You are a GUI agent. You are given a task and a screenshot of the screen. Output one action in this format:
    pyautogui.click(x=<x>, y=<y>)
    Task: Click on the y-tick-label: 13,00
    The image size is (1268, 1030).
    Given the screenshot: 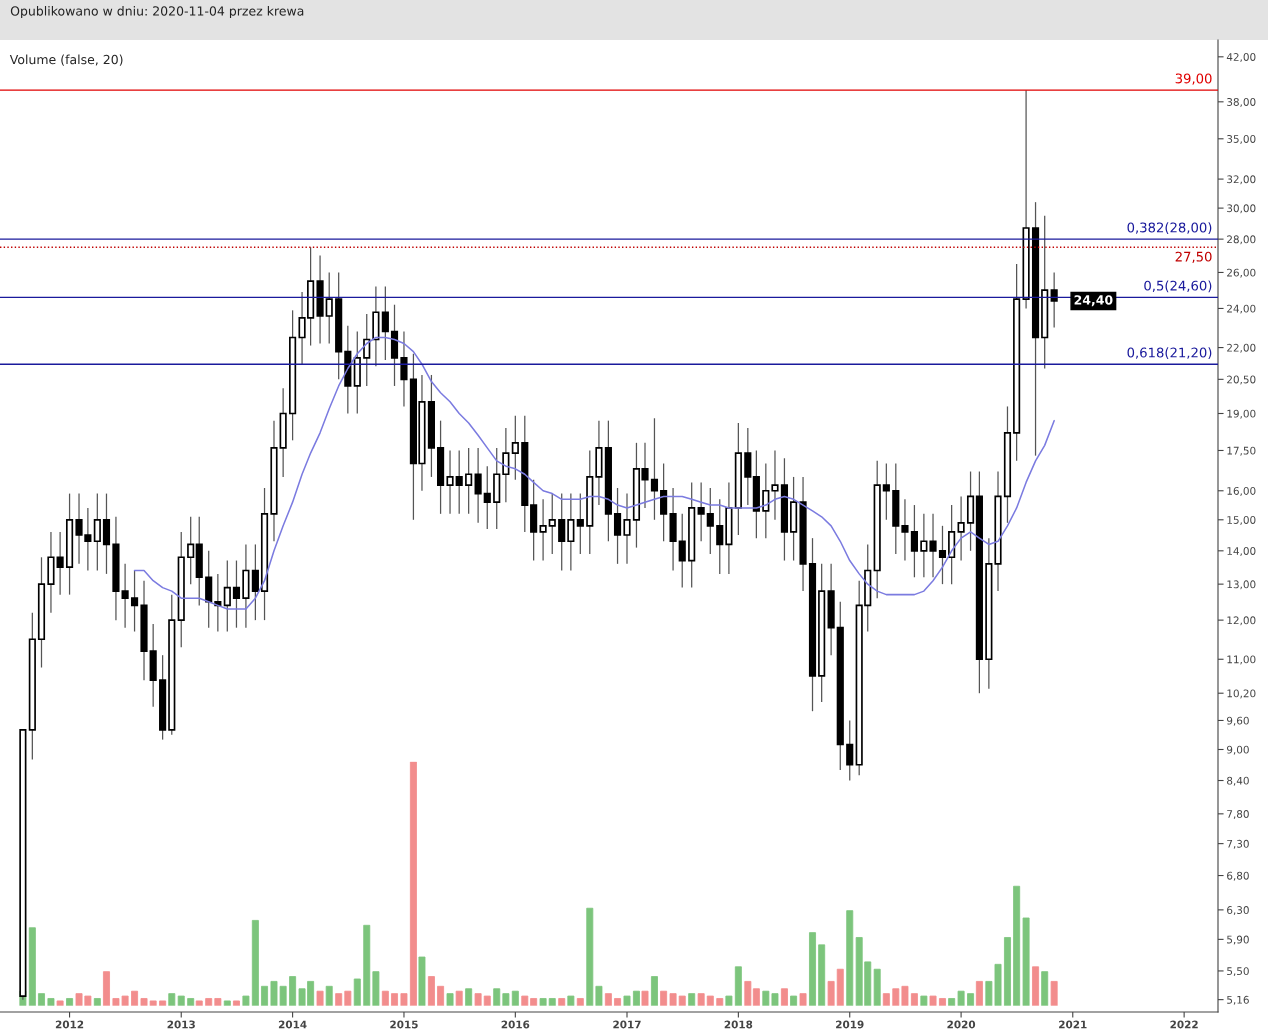 What is the action you would take?
    pyautogui.click(x=1241, y=585)
    